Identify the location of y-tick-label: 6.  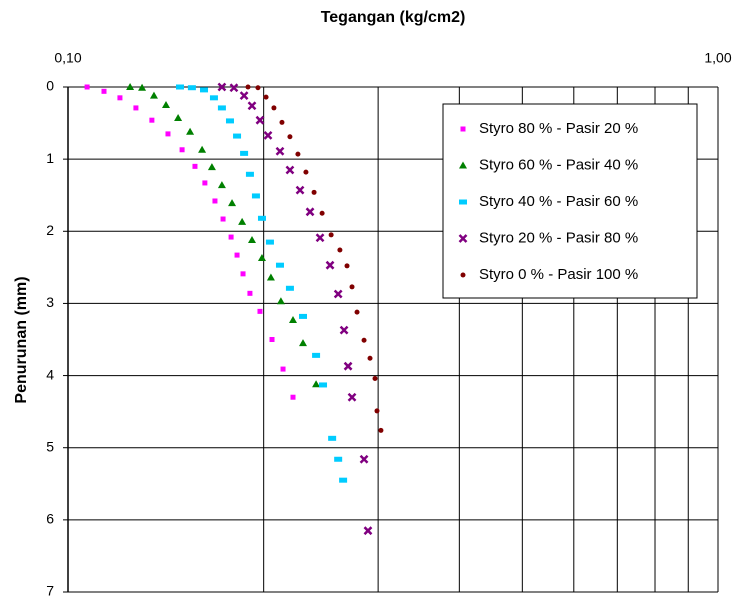
(50, 519).